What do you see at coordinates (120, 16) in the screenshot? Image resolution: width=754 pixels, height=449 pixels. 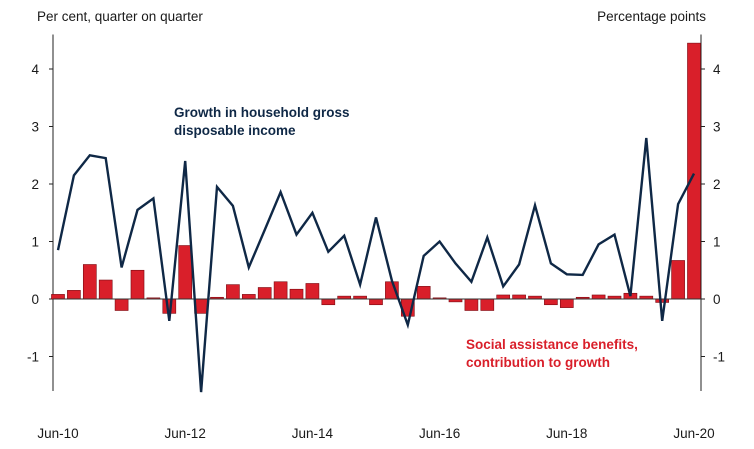 I see `y-axis-left-unit-label: Per cent, quarter on quarter` at bounding box center [120, 16].